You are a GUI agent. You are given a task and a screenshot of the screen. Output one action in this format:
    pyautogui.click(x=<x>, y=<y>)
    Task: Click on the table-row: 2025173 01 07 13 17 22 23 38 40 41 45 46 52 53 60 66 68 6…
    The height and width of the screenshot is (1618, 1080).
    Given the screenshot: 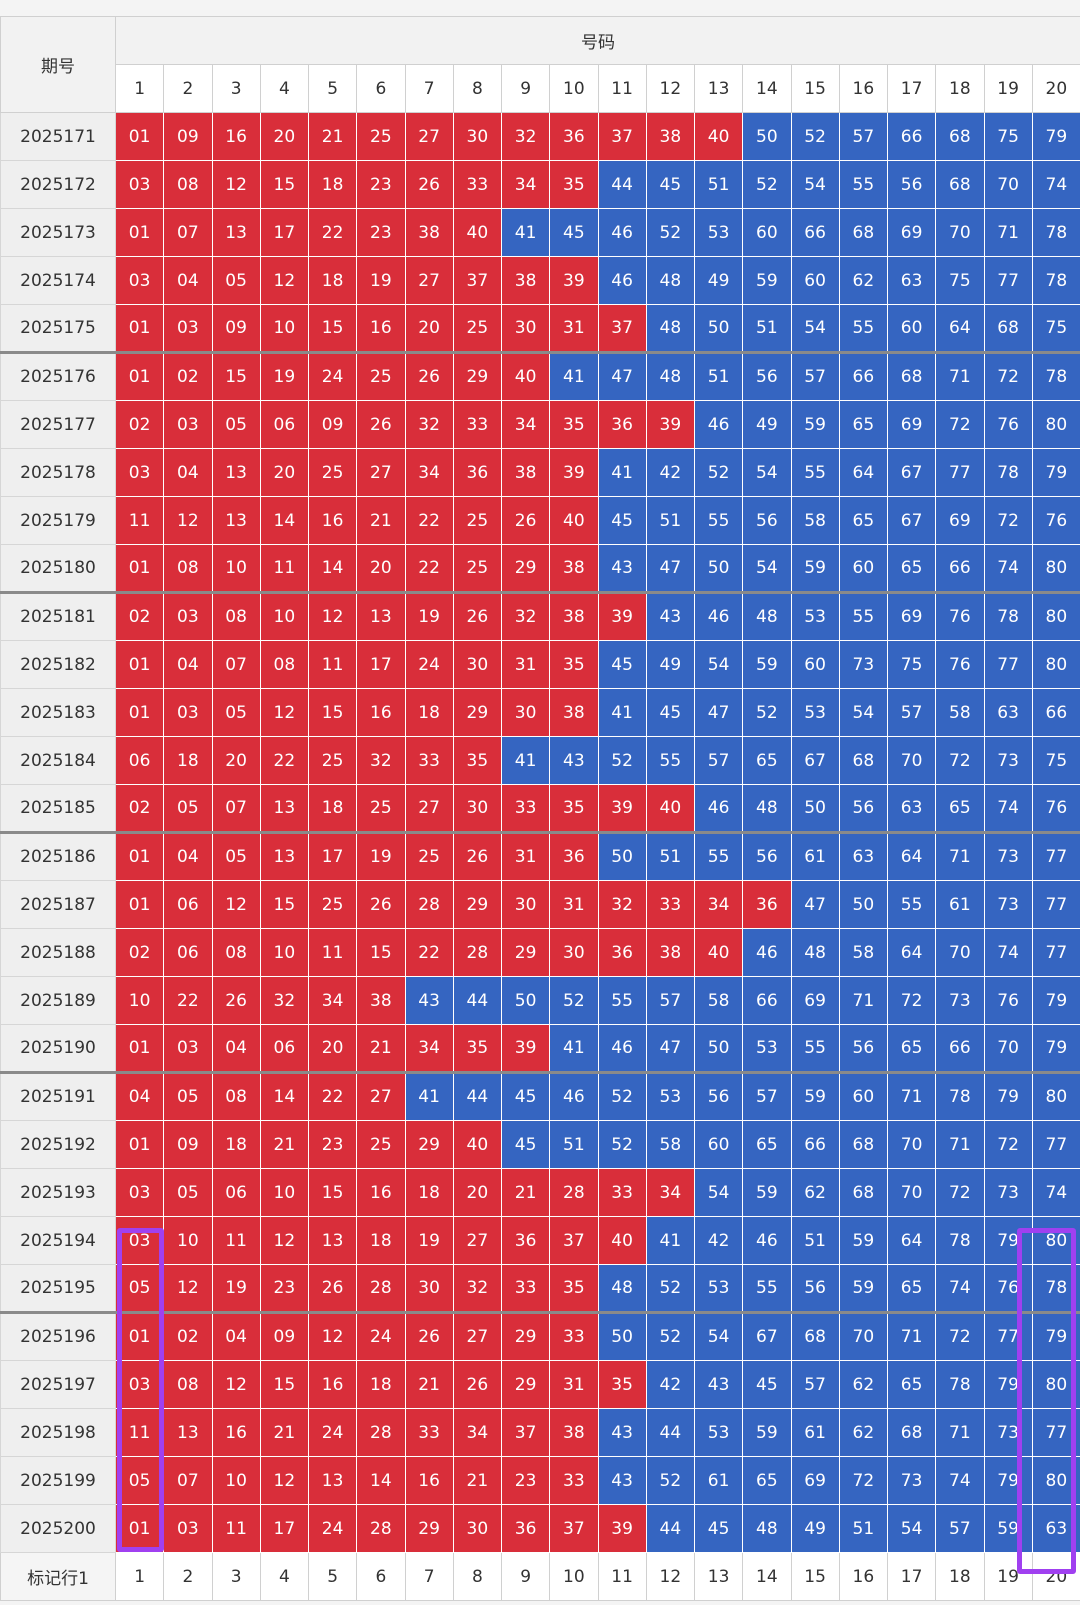 What is the action you would take?
    pyautogui.click(x=540, y=232)
    